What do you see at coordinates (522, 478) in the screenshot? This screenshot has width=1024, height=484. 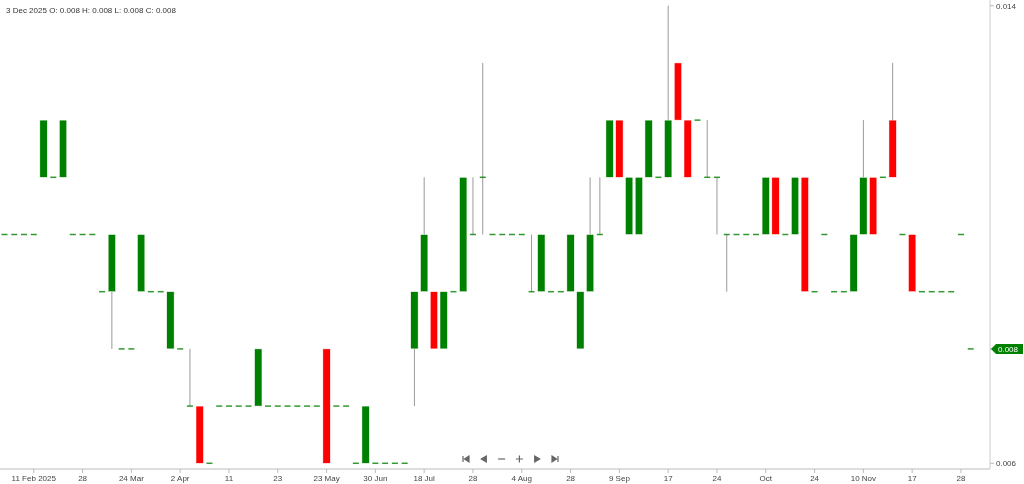 I see `x-tick-label: 4 Aug` at bounding box center [522, 478].